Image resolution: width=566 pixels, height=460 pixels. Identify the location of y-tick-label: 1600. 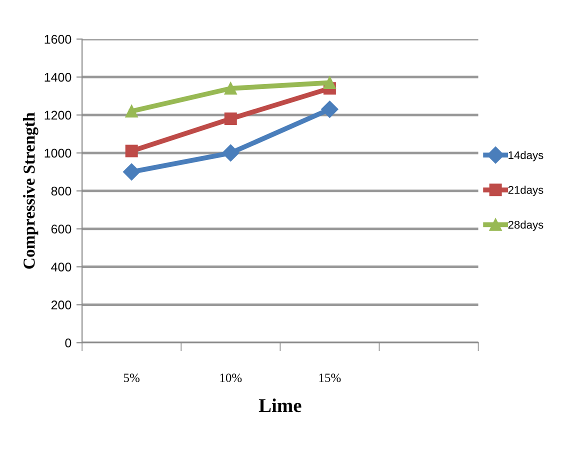
(58, 39).